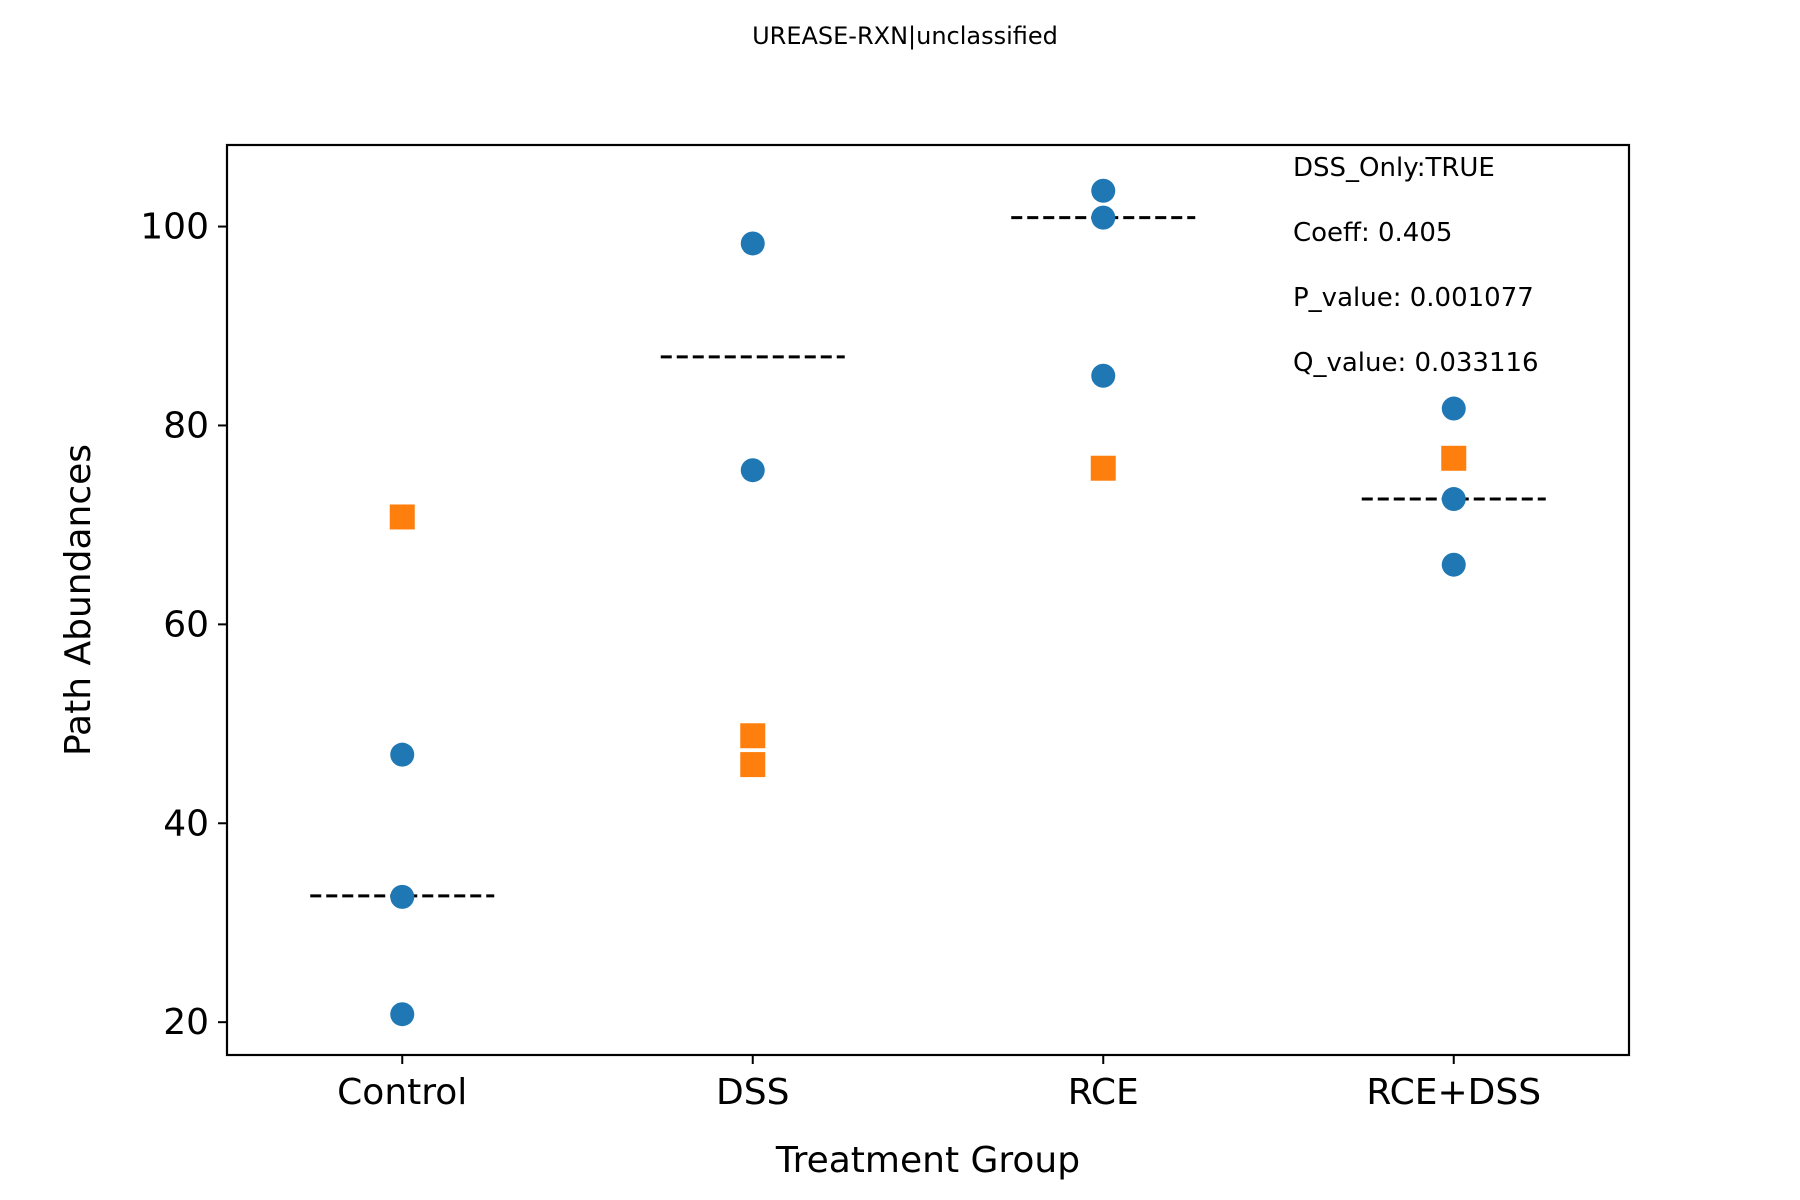 The height and width of the screenshot is (1200, 1800). I want to click on y-tick-label: 60, so click(186, 624).